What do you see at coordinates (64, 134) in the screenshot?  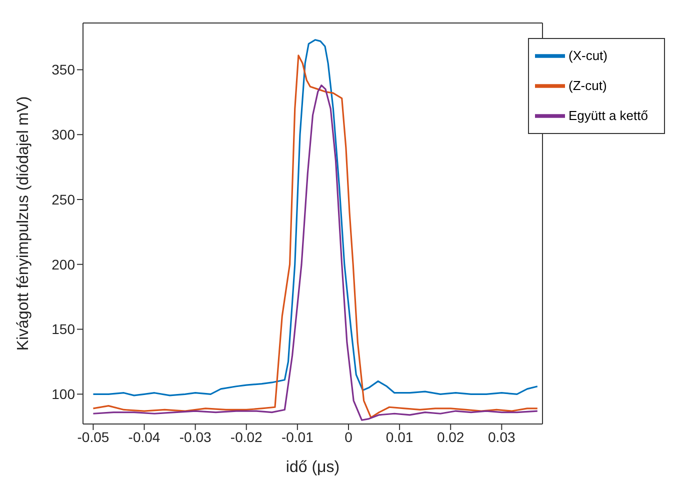 I see `y-tick-label: 300` at bounding box center [64, 134].